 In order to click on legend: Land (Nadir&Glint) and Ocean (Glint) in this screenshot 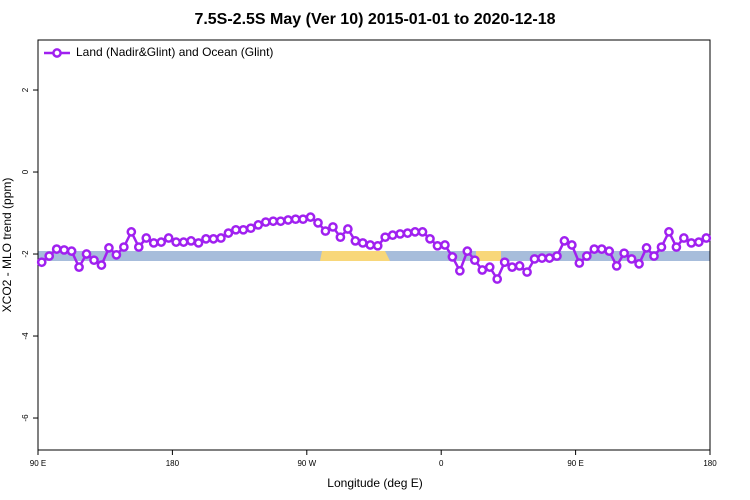, I will do `click(158, 52)`.